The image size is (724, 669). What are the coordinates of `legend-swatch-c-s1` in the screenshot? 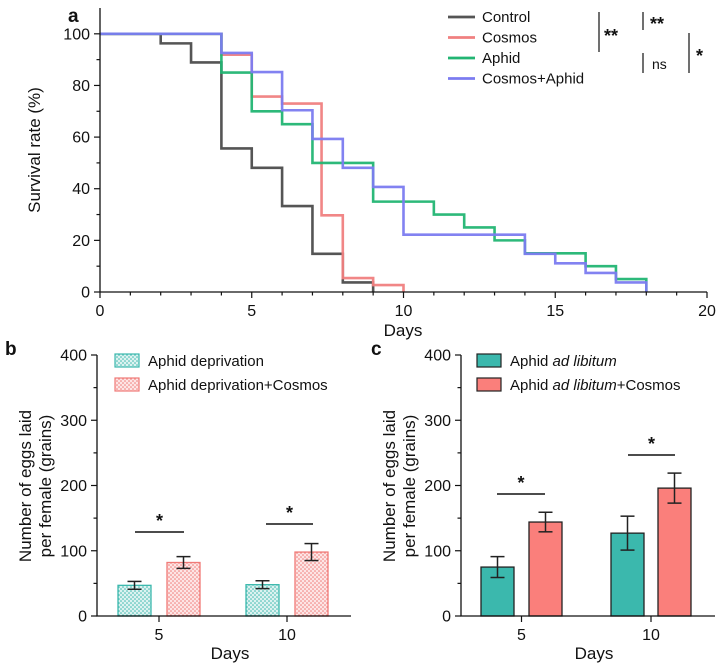 It's located at (489, 384).